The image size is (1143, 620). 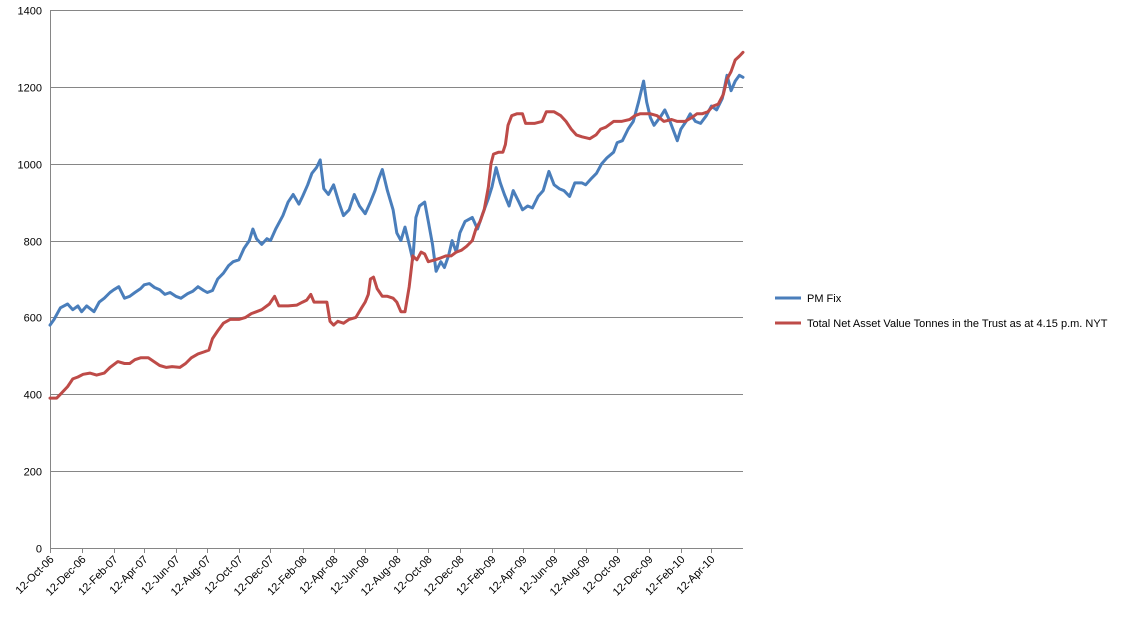 I want to click on y-tick-label: 200, so click(x=33, y=473).